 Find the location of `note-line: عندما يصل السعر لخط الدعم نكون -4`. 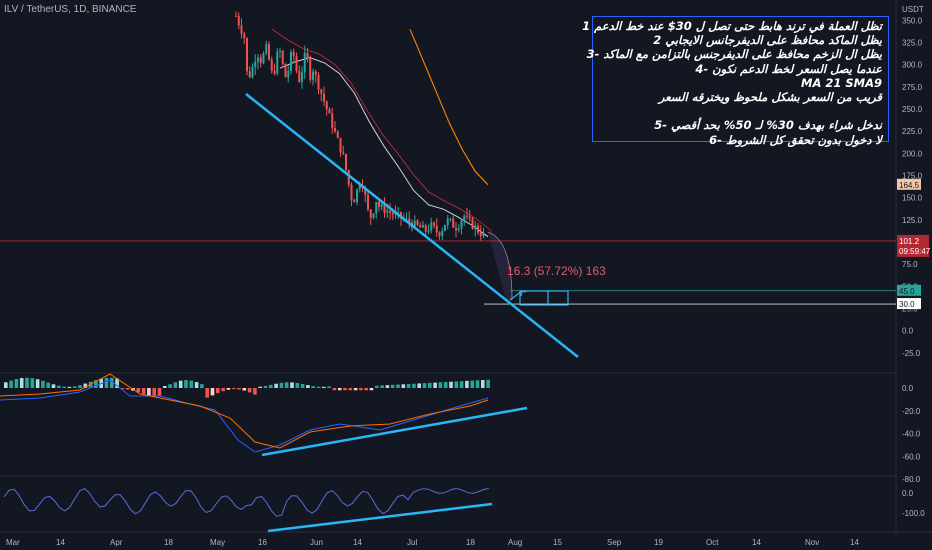

note-line: عندما يصل السعر لخط الدعم نكون -4 is located at coordinates (788, 68).